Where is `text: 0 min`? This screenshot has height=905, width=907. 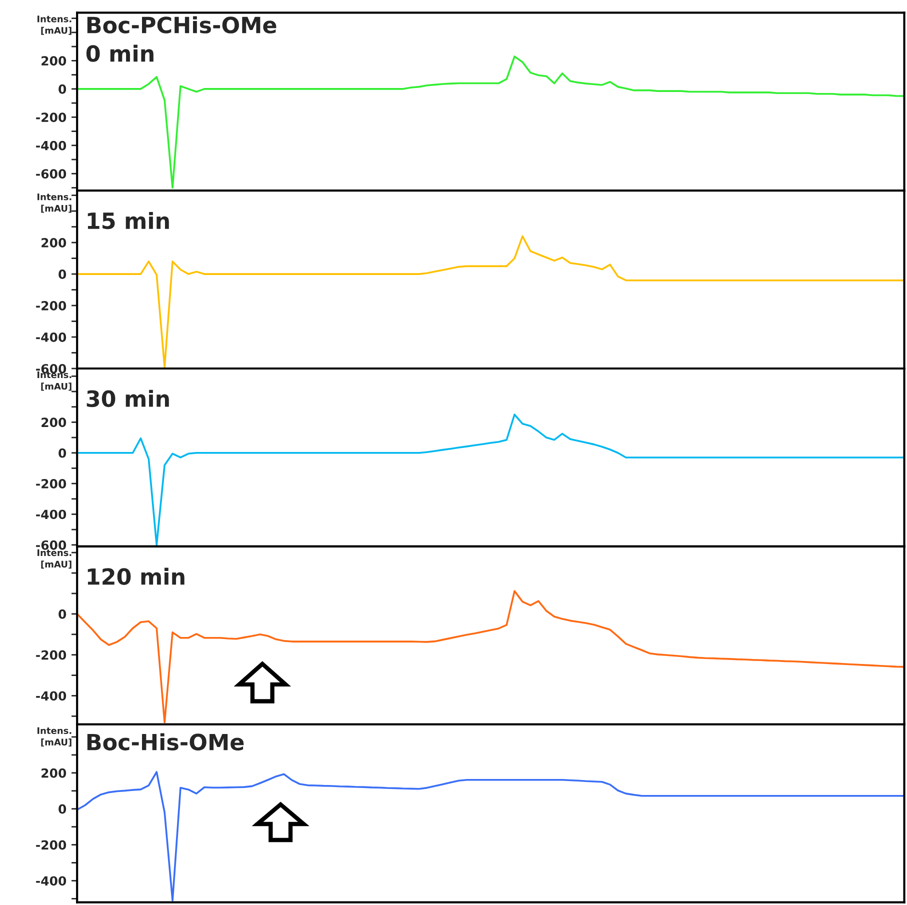 text: 0 min is located at coordinates (120, 53).